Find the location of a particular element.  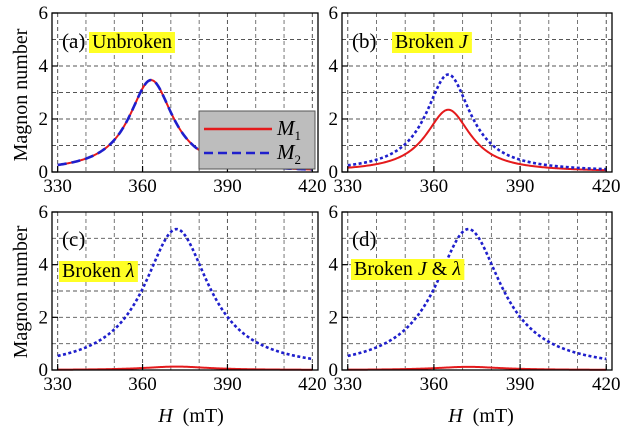

panel-tag: Broken J is located at coordinates (432, 42).